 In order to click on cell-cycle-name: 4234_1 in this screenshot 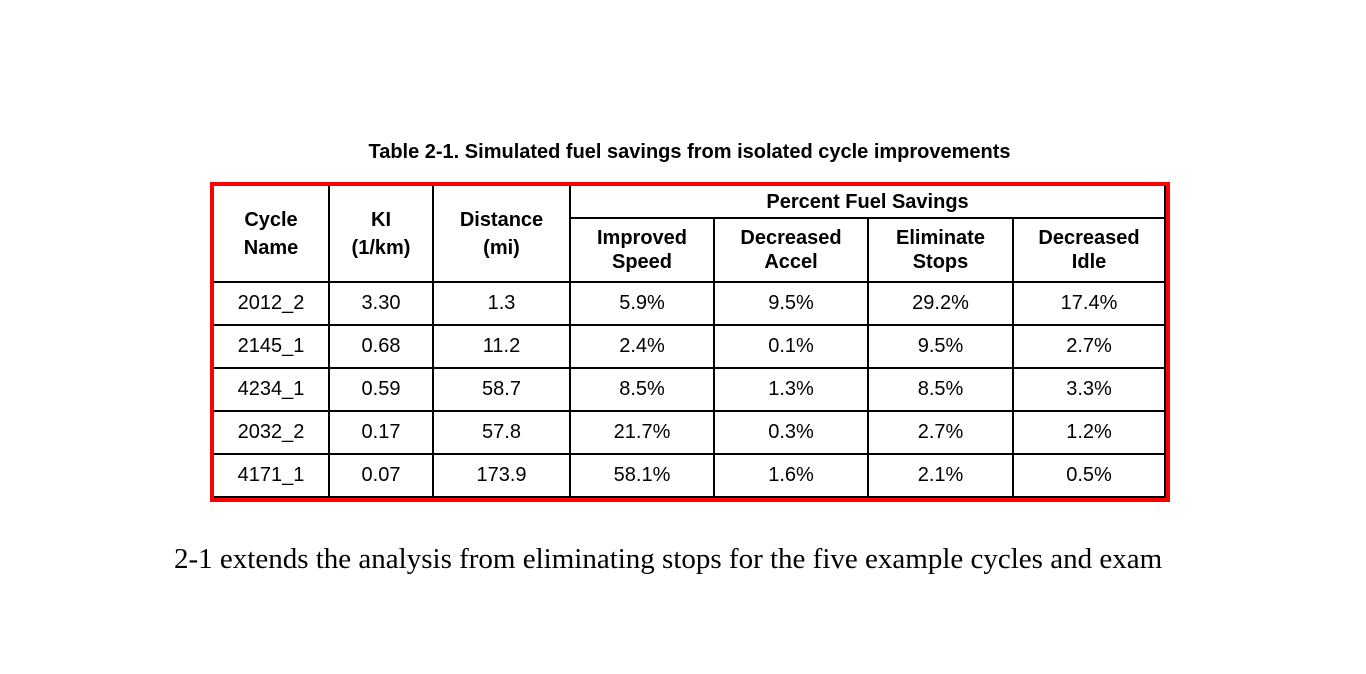, I will do `click(272, 389)`.